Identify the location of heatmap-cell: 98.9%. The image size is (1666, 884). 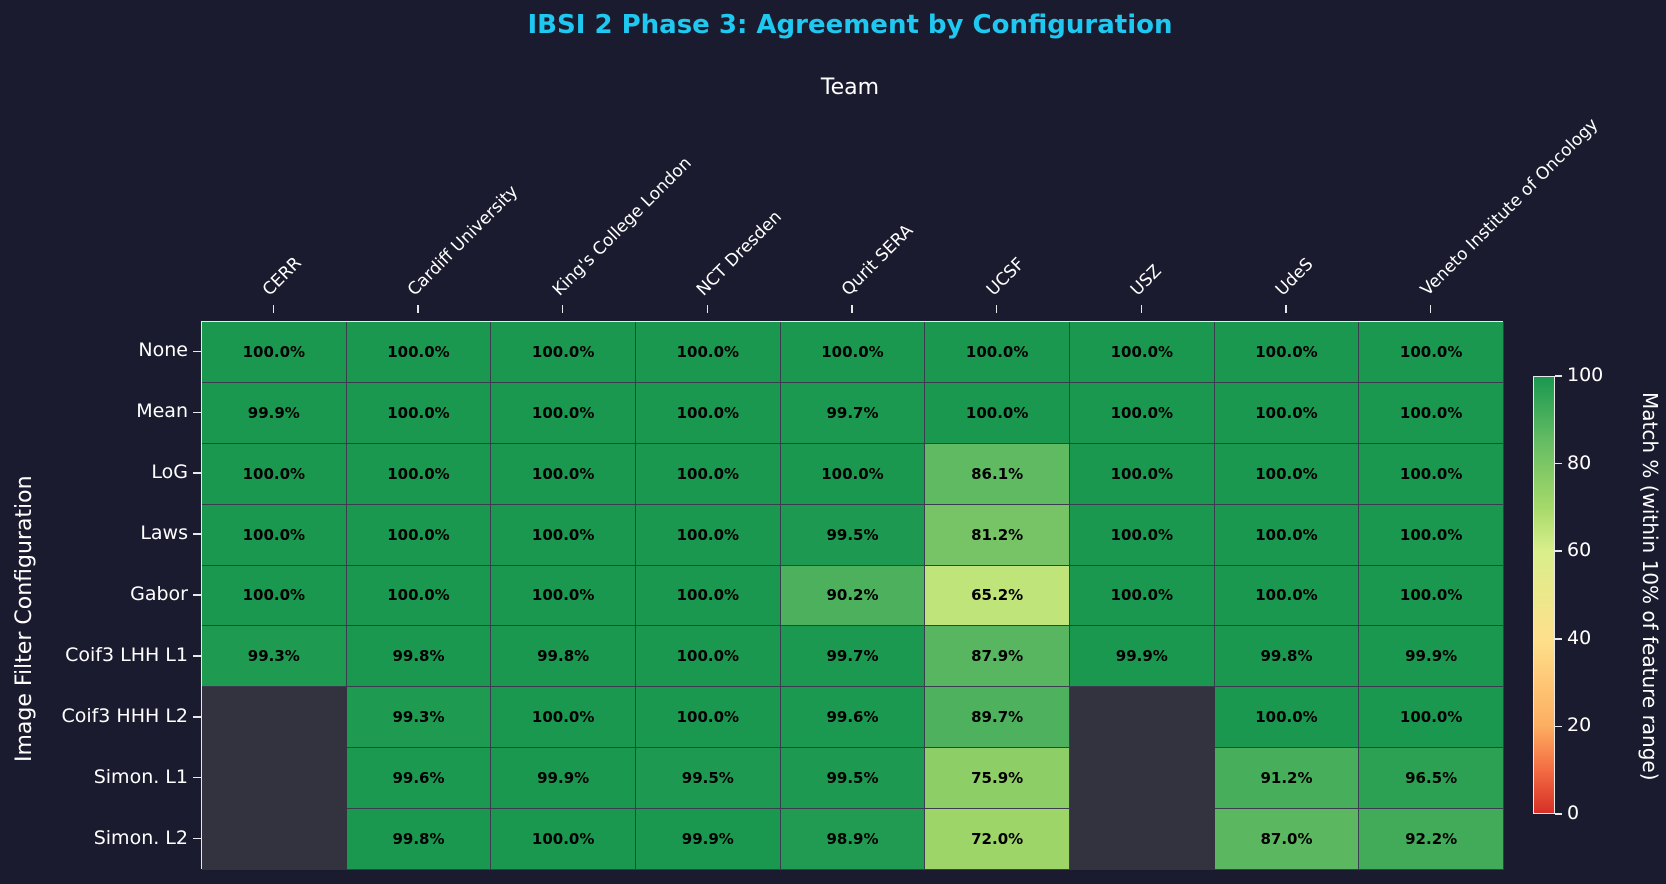
(853, 839).